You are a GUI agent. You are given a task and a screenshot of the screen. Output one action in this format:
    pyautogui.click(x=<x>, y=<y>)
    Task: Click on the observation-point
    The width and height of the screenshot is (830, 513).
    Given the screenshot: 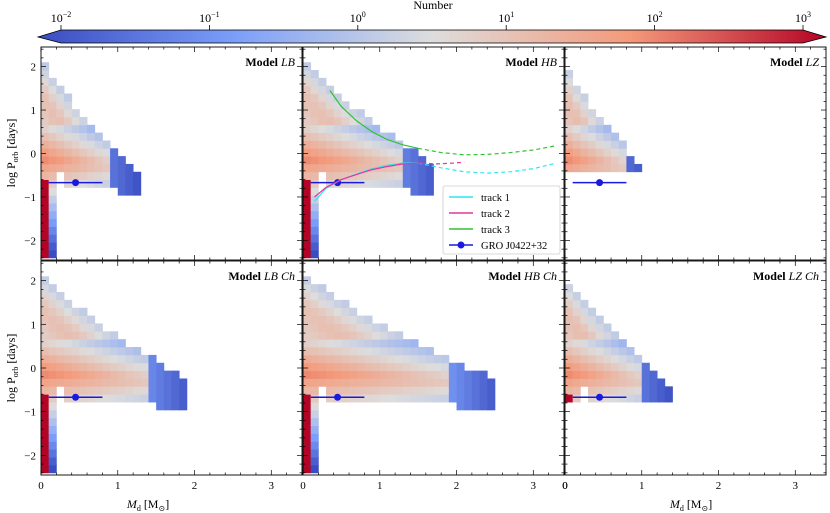 What is the action you would take?
    pyautogui.click(x=76, y=183)
    